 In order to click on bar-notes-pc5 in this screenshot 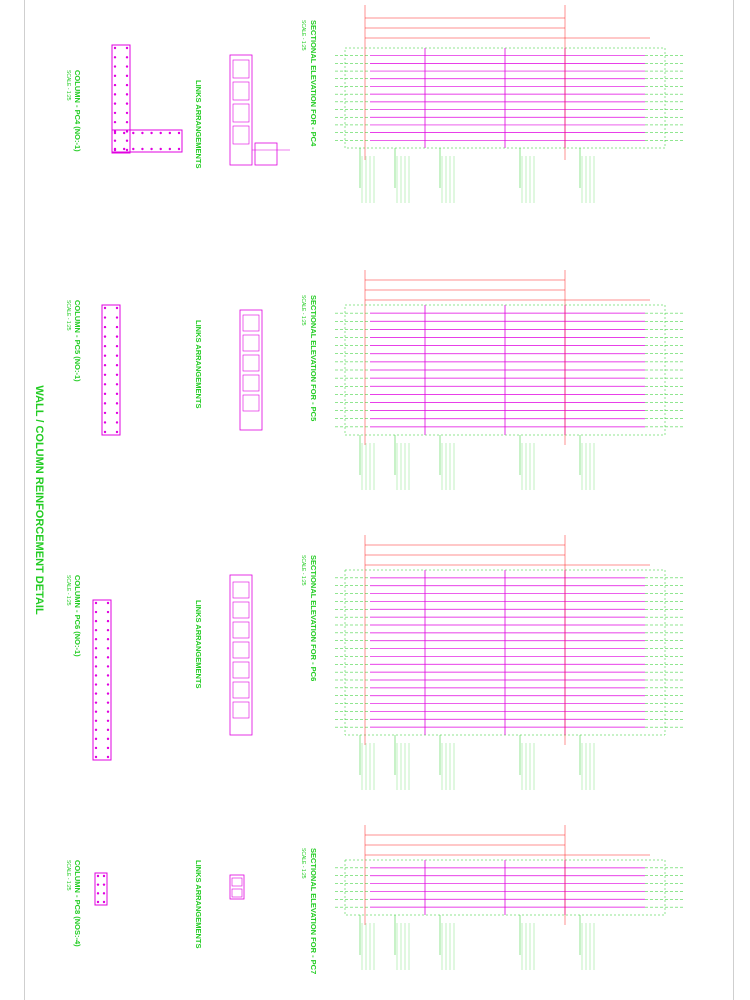, I will do `click(477, 462)`.